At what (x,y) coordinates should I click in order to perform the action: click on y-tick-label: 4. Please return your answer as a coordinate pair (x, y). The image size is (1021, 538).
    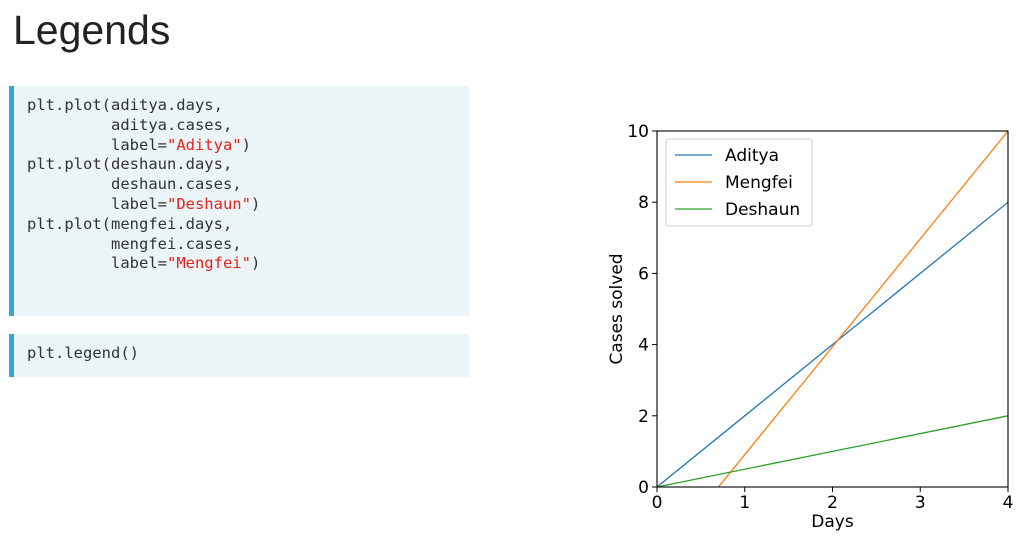
    Looking at the image, I should click on (643, 346).